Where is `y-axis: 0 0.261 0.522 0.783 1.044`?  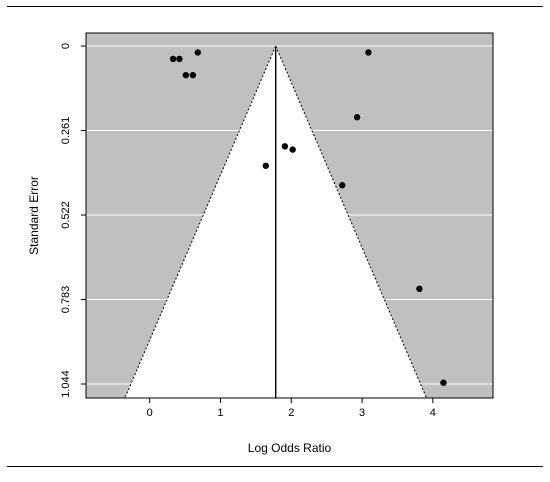 y-axis: 0 0.261 0.522 0.783 1.044 is located at coordinates (73, 220).